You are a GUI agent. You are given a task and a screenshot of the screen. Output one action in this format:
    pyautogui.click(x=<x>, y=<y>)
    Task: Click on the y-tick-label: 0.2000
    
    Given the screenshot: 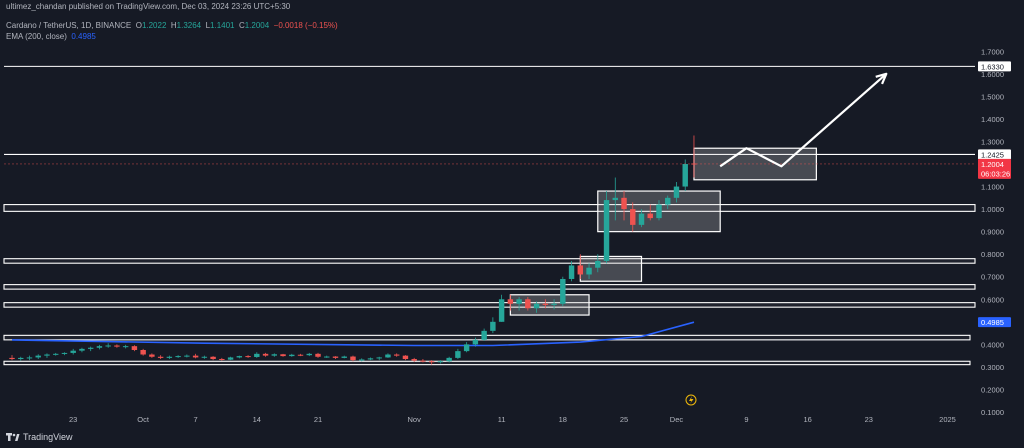 What is the action you would take?
    pyautogui.click(x=992, y=389)
    